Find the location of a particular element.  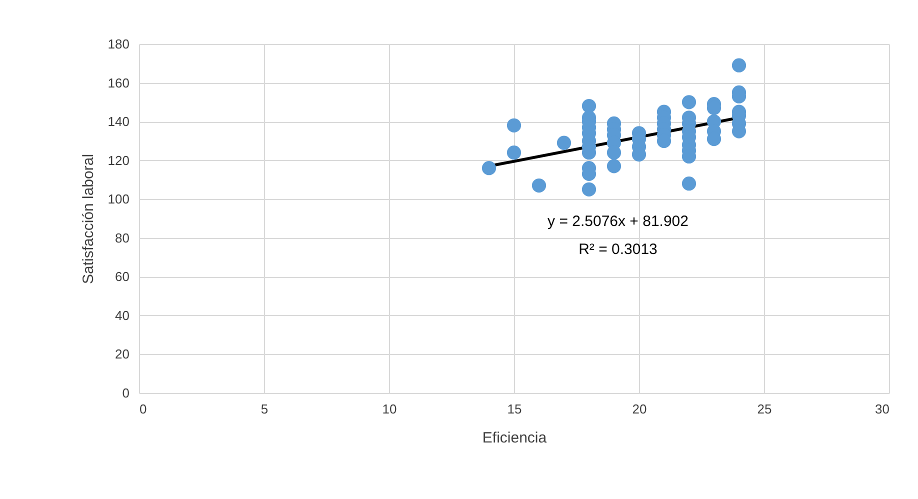

x-tick-label: 30 is located at coordinates (882, 409).